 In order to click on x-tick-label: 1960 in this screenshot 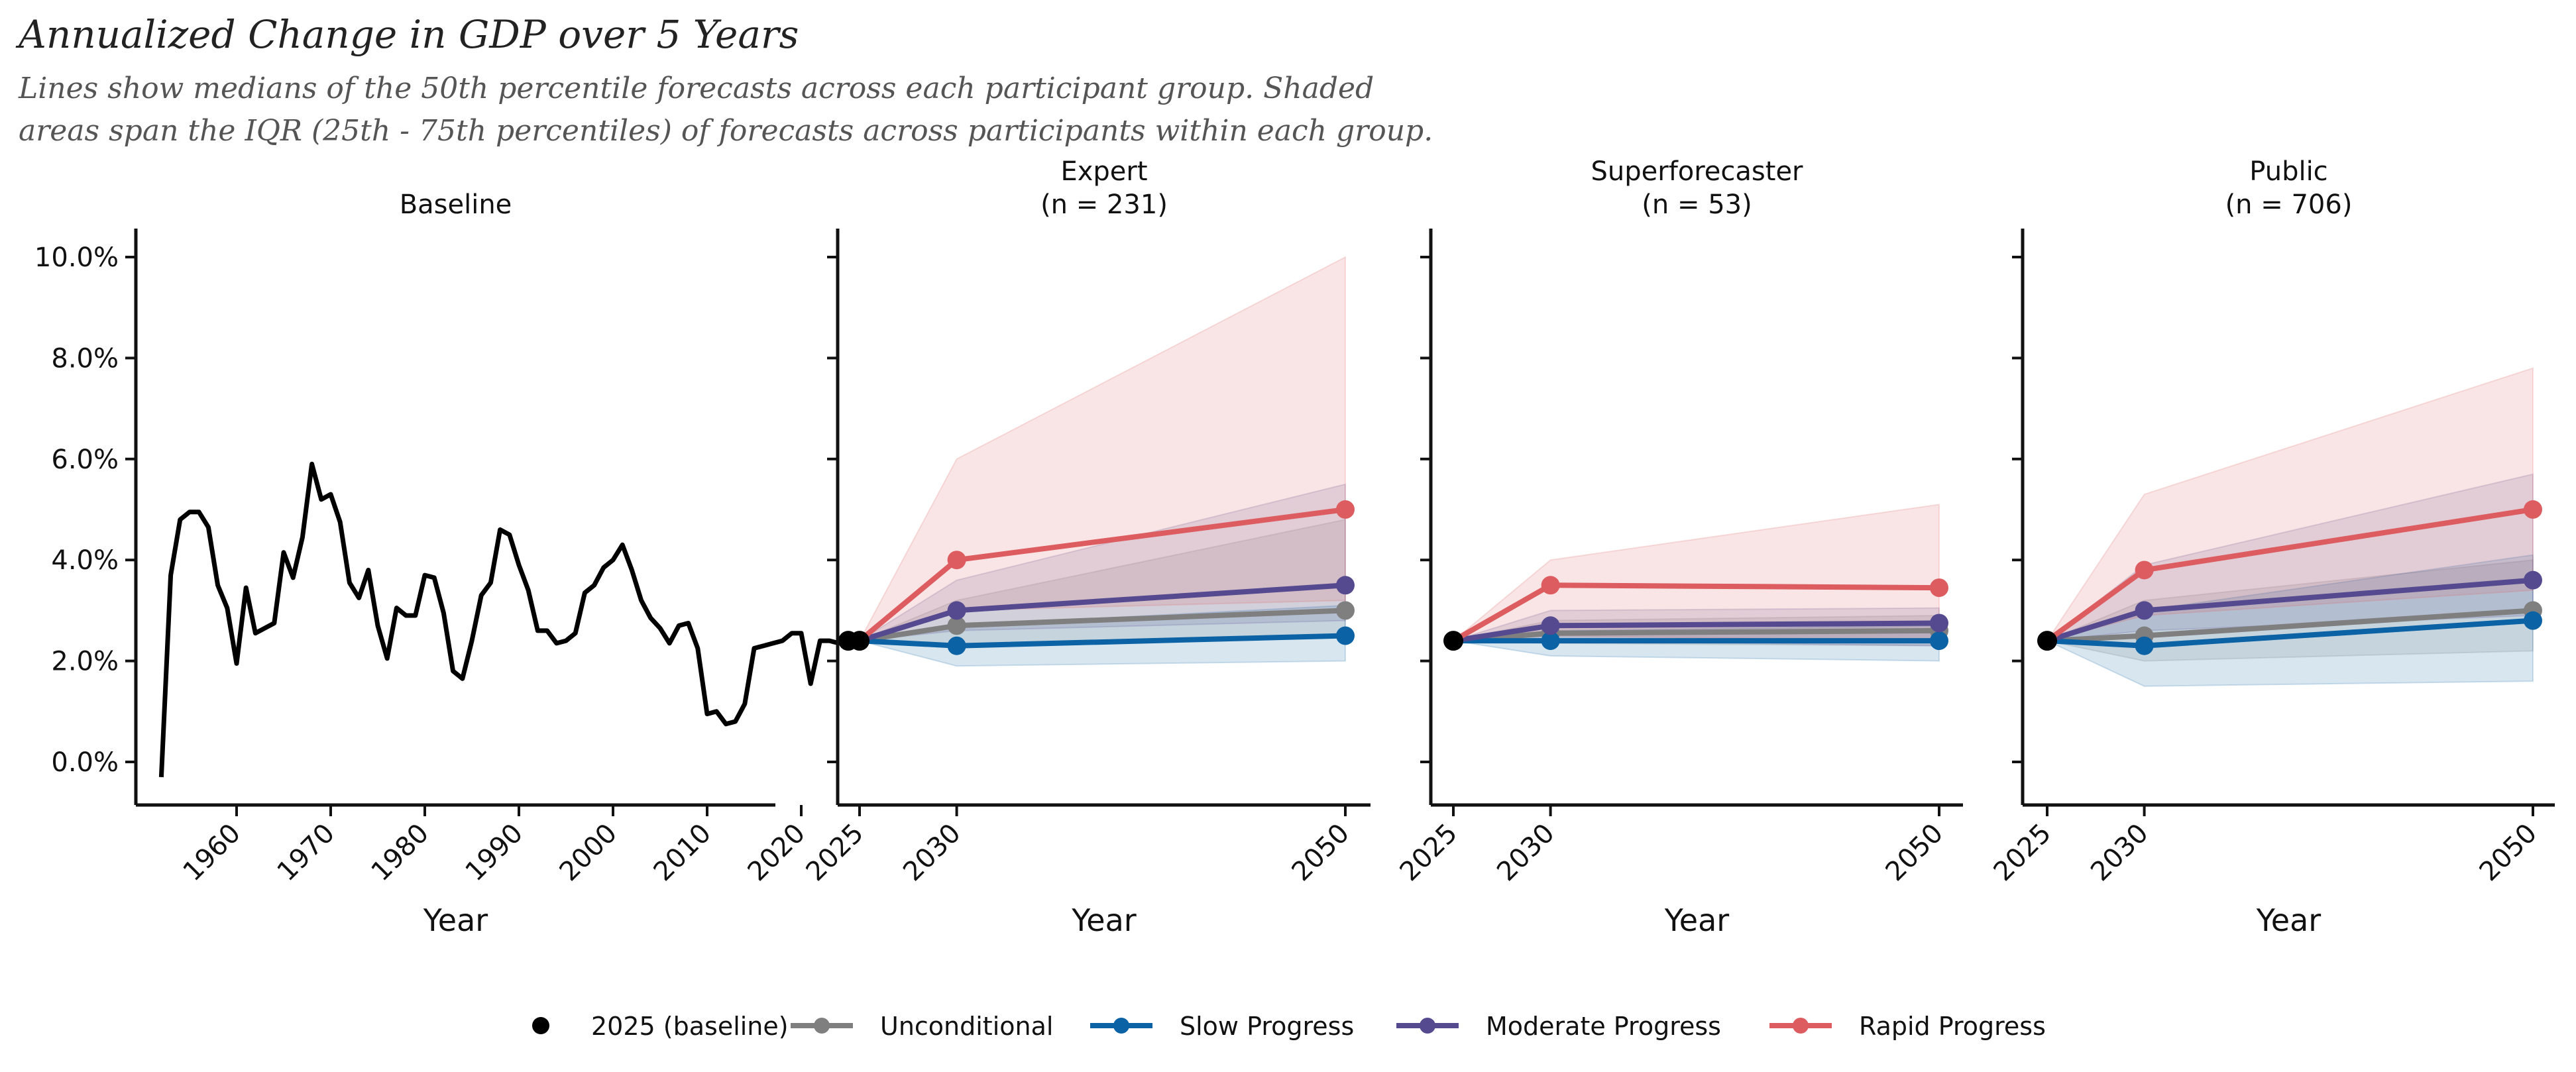, I will do `click(213, 853)`.